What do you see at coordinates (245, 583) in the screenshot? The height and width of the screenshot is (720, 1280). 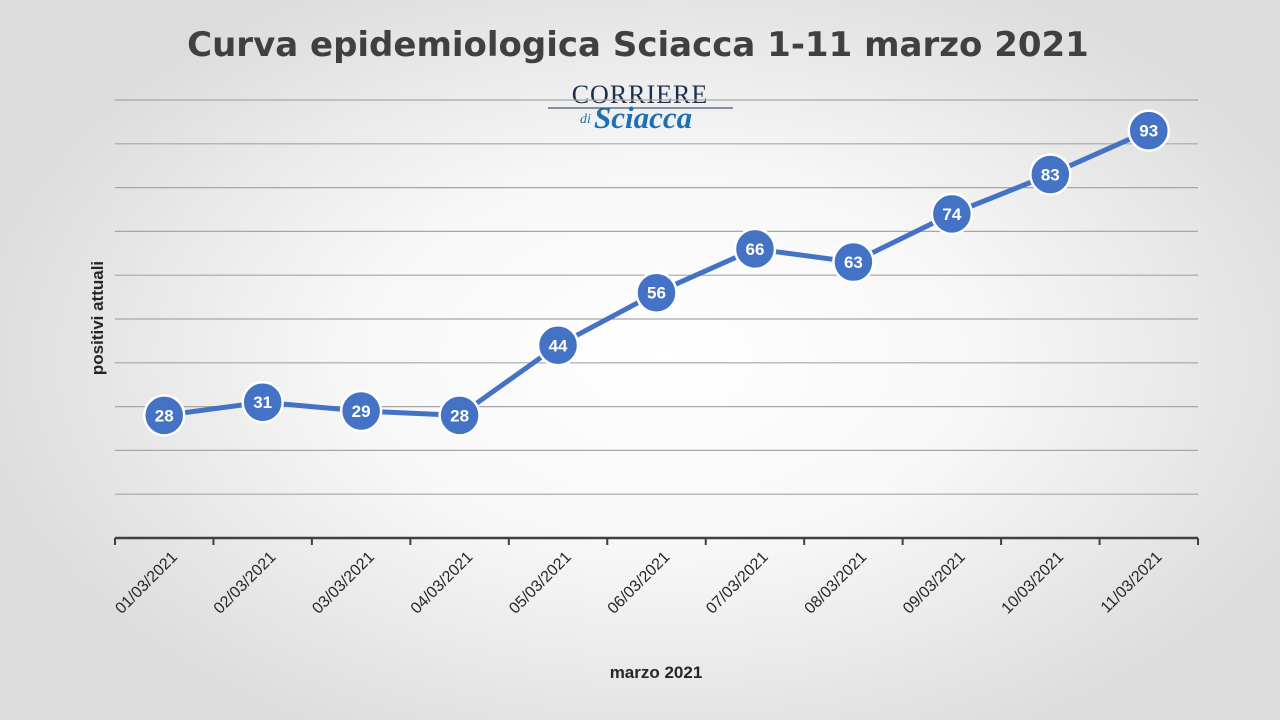 I see `x-tick-label: 02/03/2021` at bounding box center [245, 583].